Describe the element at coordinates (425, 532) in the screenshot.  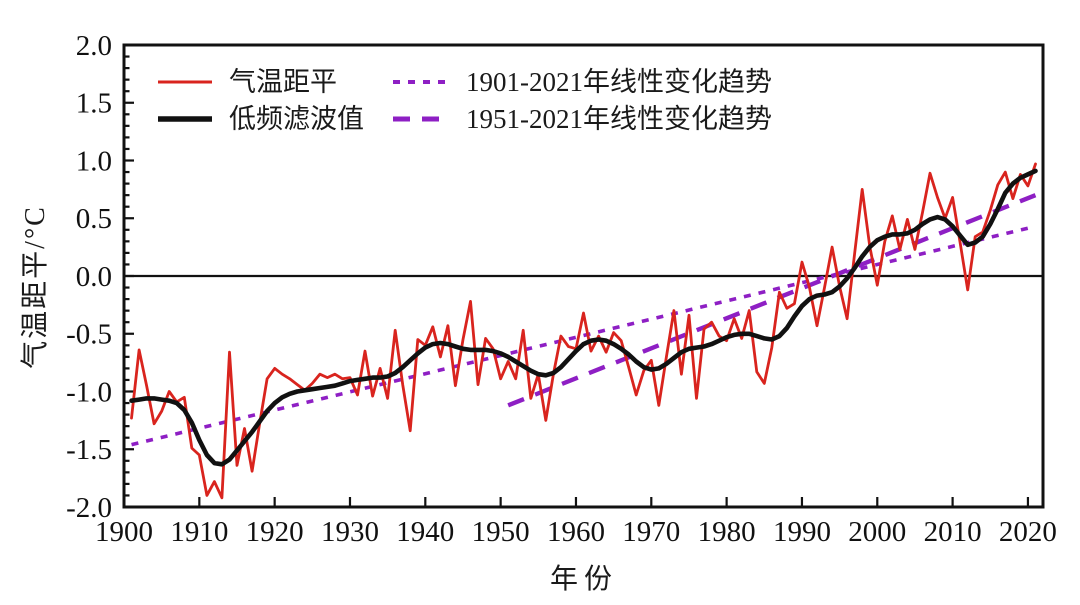
I see `x-tick-label: 1940` at that location.